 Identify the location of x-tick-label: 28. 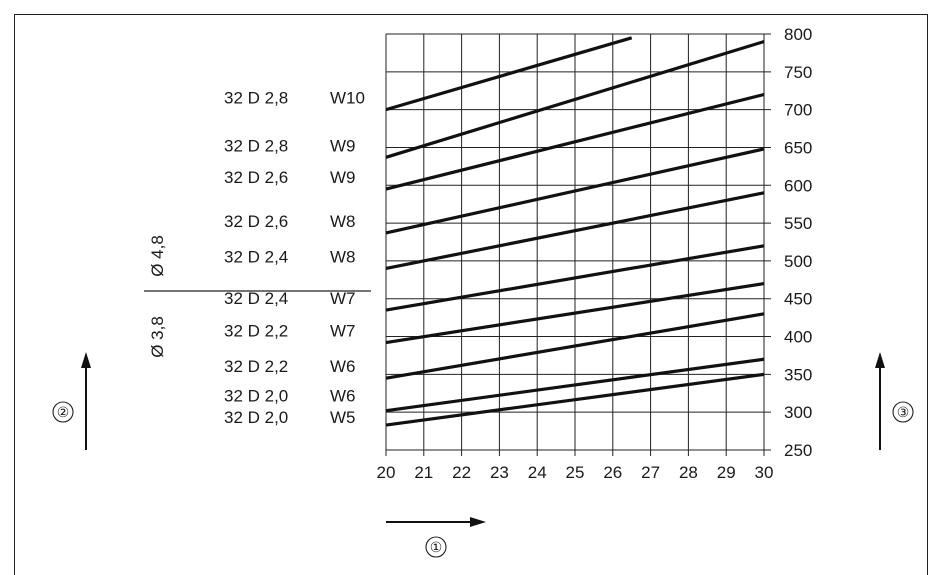
(688, 472).